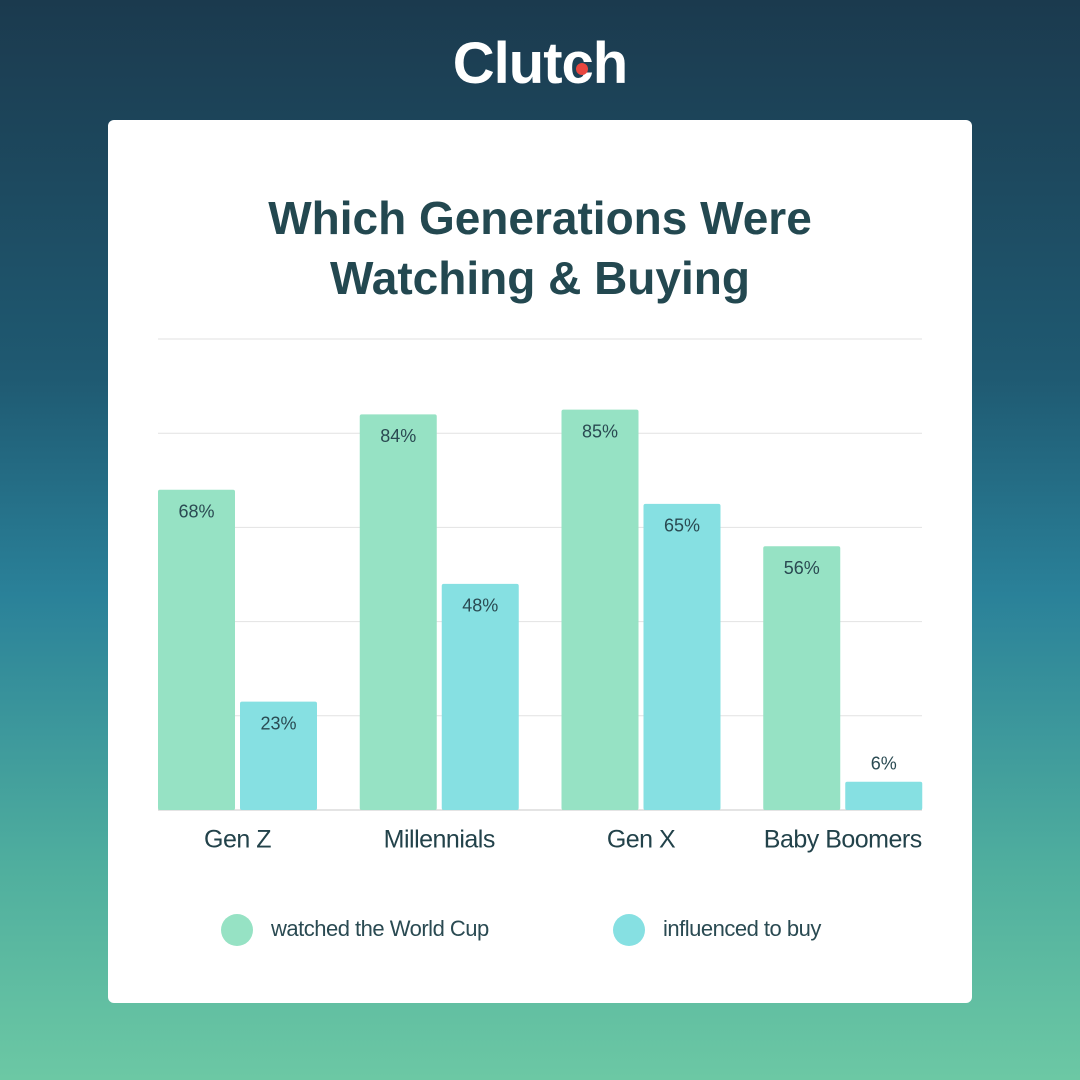  What do you see at coordinates (480, 606) in the screenshot?
I see `data-label: 48%` at bounding box center [480, 606].